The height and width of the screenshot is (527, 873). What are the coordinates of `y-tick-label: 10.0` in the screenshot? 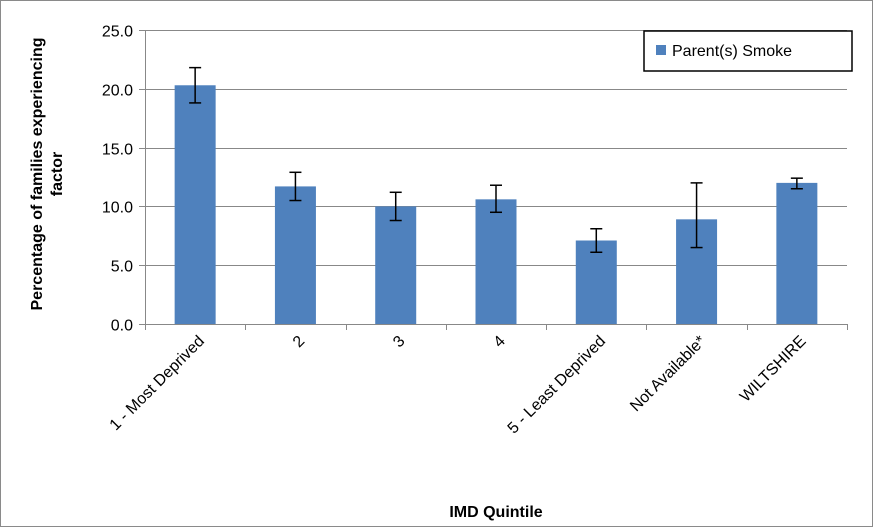 It's located at (117, 208).